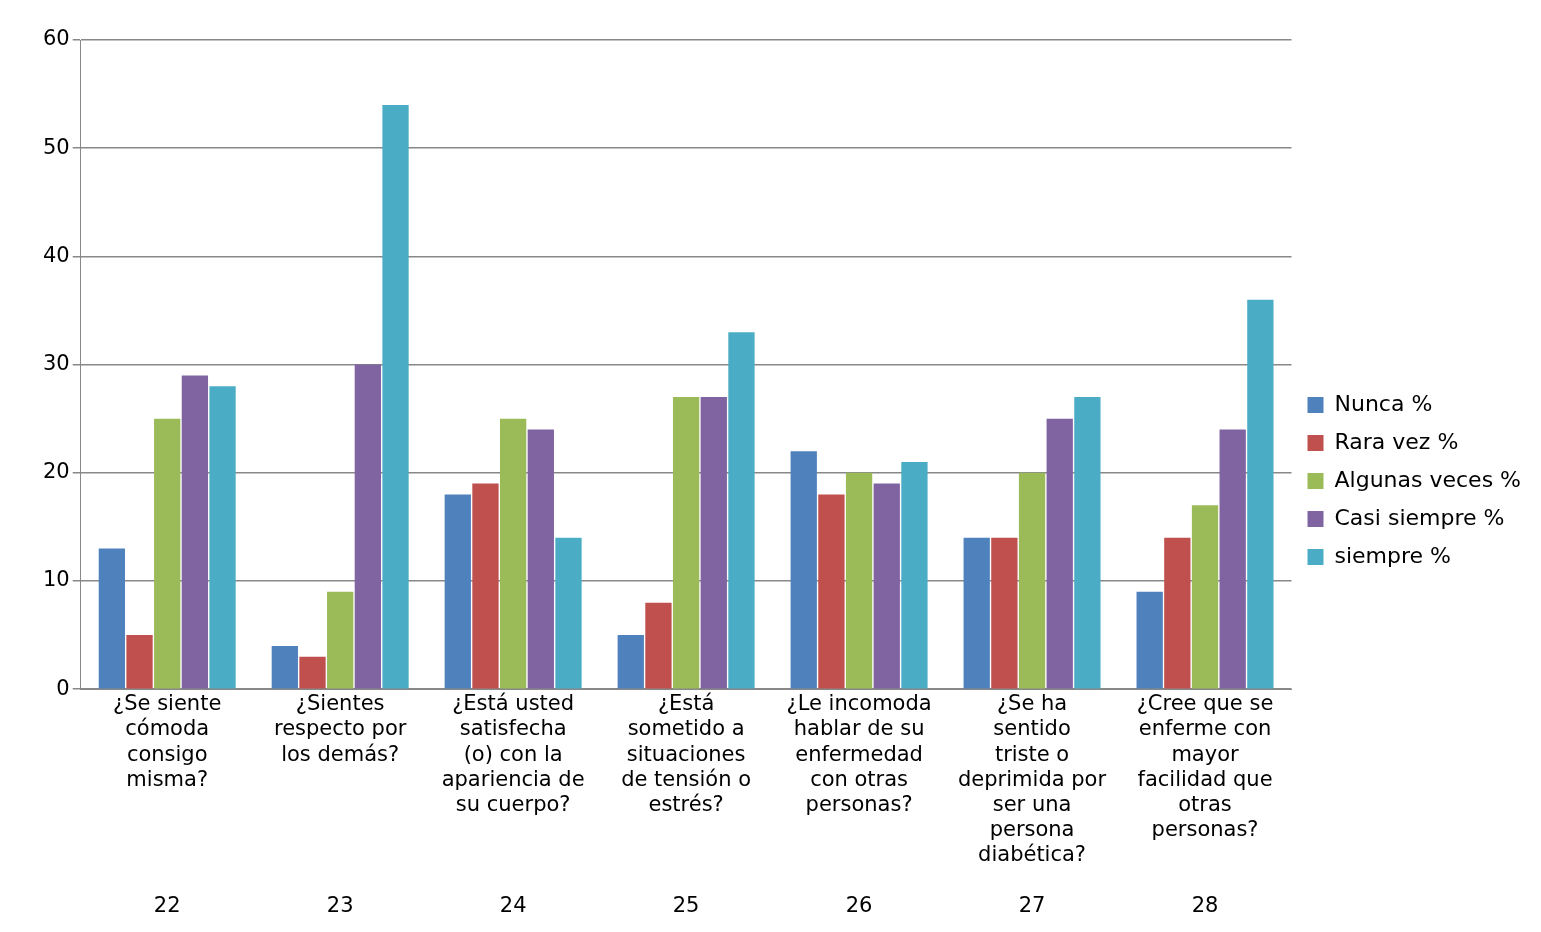 This screenshot has height=932, width=1541. Describe the element at coordinates (56, 254) in the screenshot. I see `y-tick-label: 40` at that location.